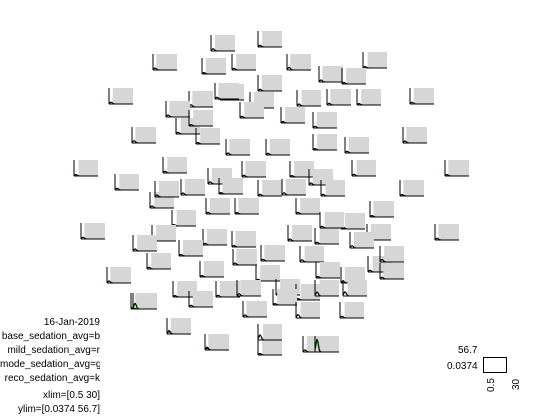 The height and width of the screenshot is (420, 560). I want to click on date-label: 16-Jan-2019, so click(71, 322).